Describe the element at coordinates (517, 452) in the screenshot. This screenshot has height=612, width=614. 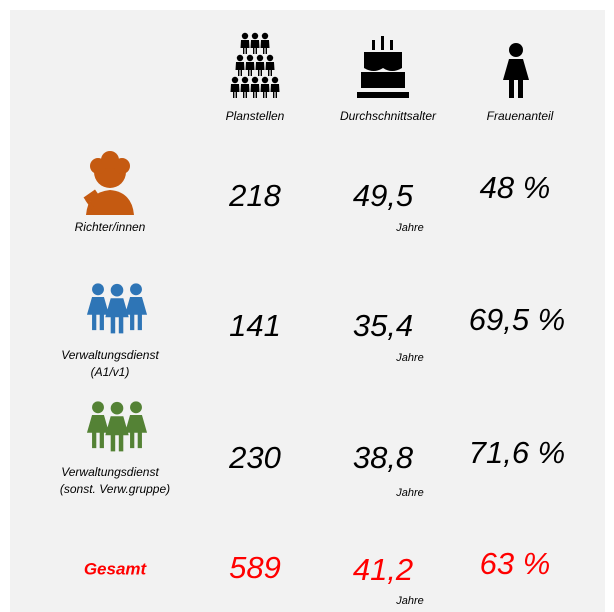
I see `frauen-value: 71,6 %` at that location.